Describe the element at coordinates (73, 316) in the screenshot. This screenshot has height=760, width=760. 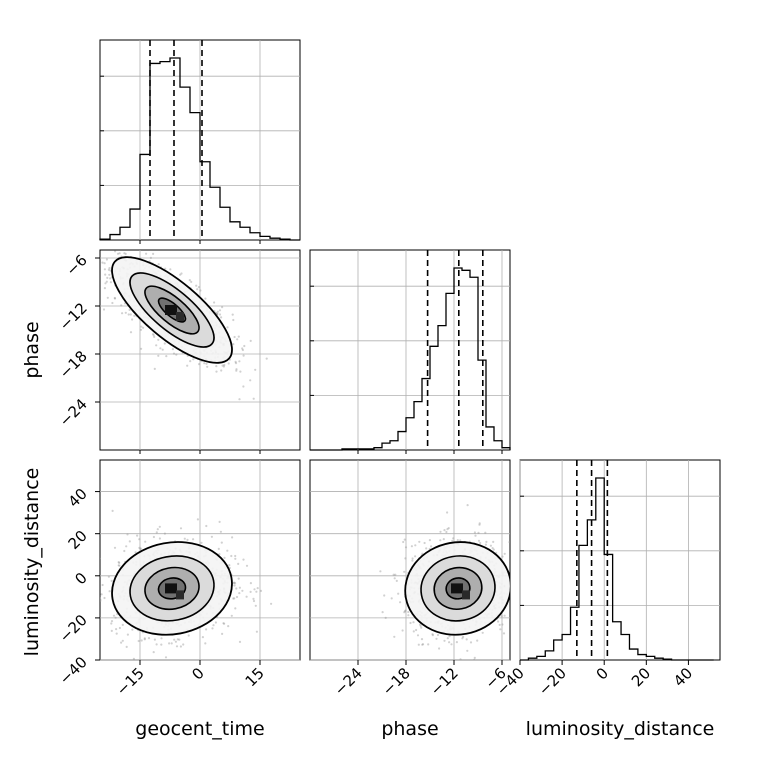
I see `ytick-label-phase: −12` at that location.